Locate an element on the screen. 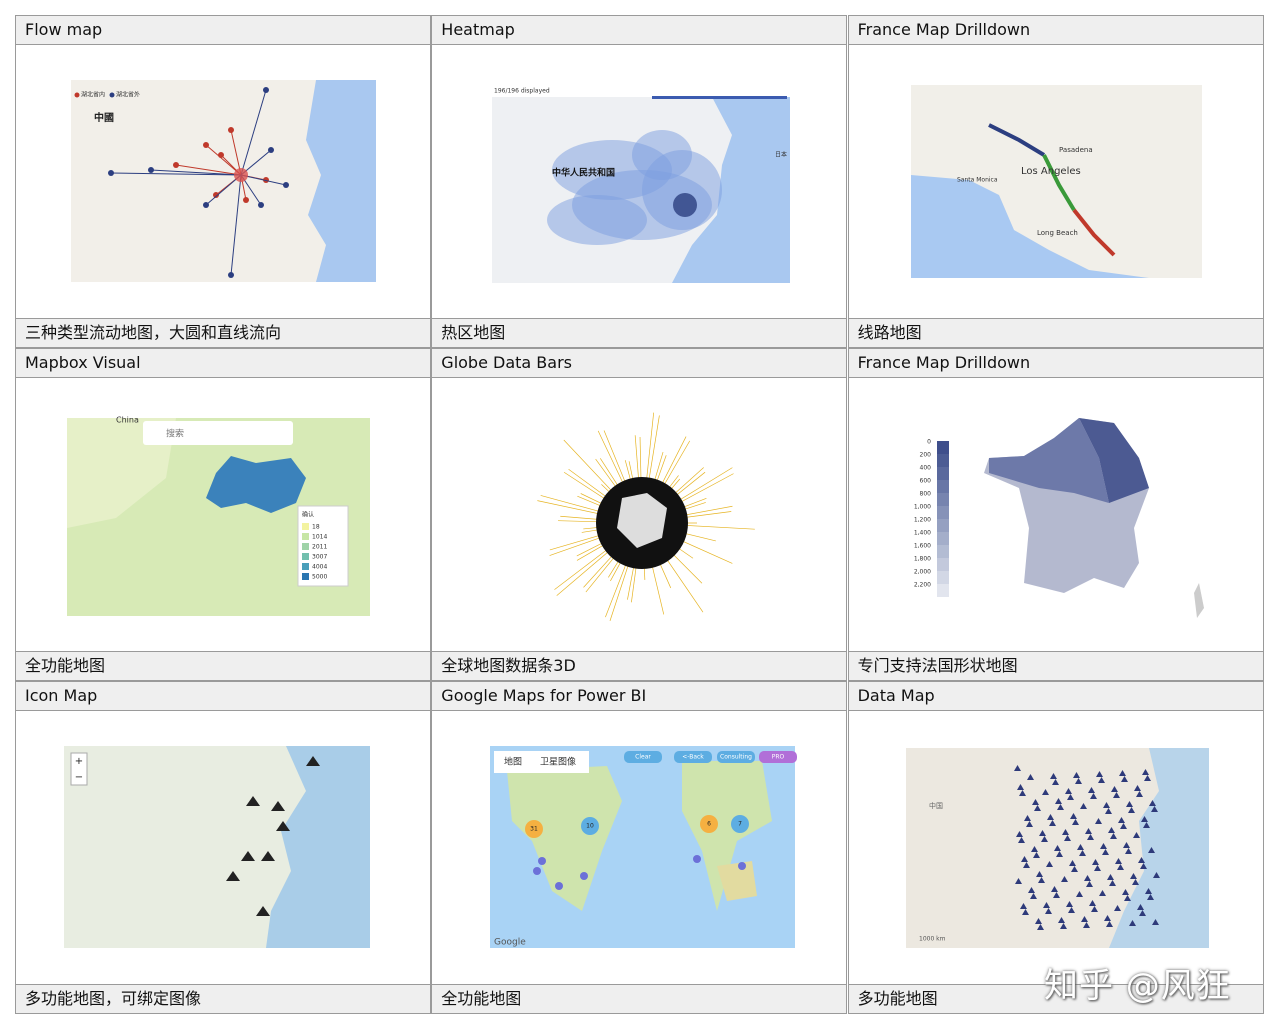 The image size is (1280, 1031). button is located at coordinates (643, 757).